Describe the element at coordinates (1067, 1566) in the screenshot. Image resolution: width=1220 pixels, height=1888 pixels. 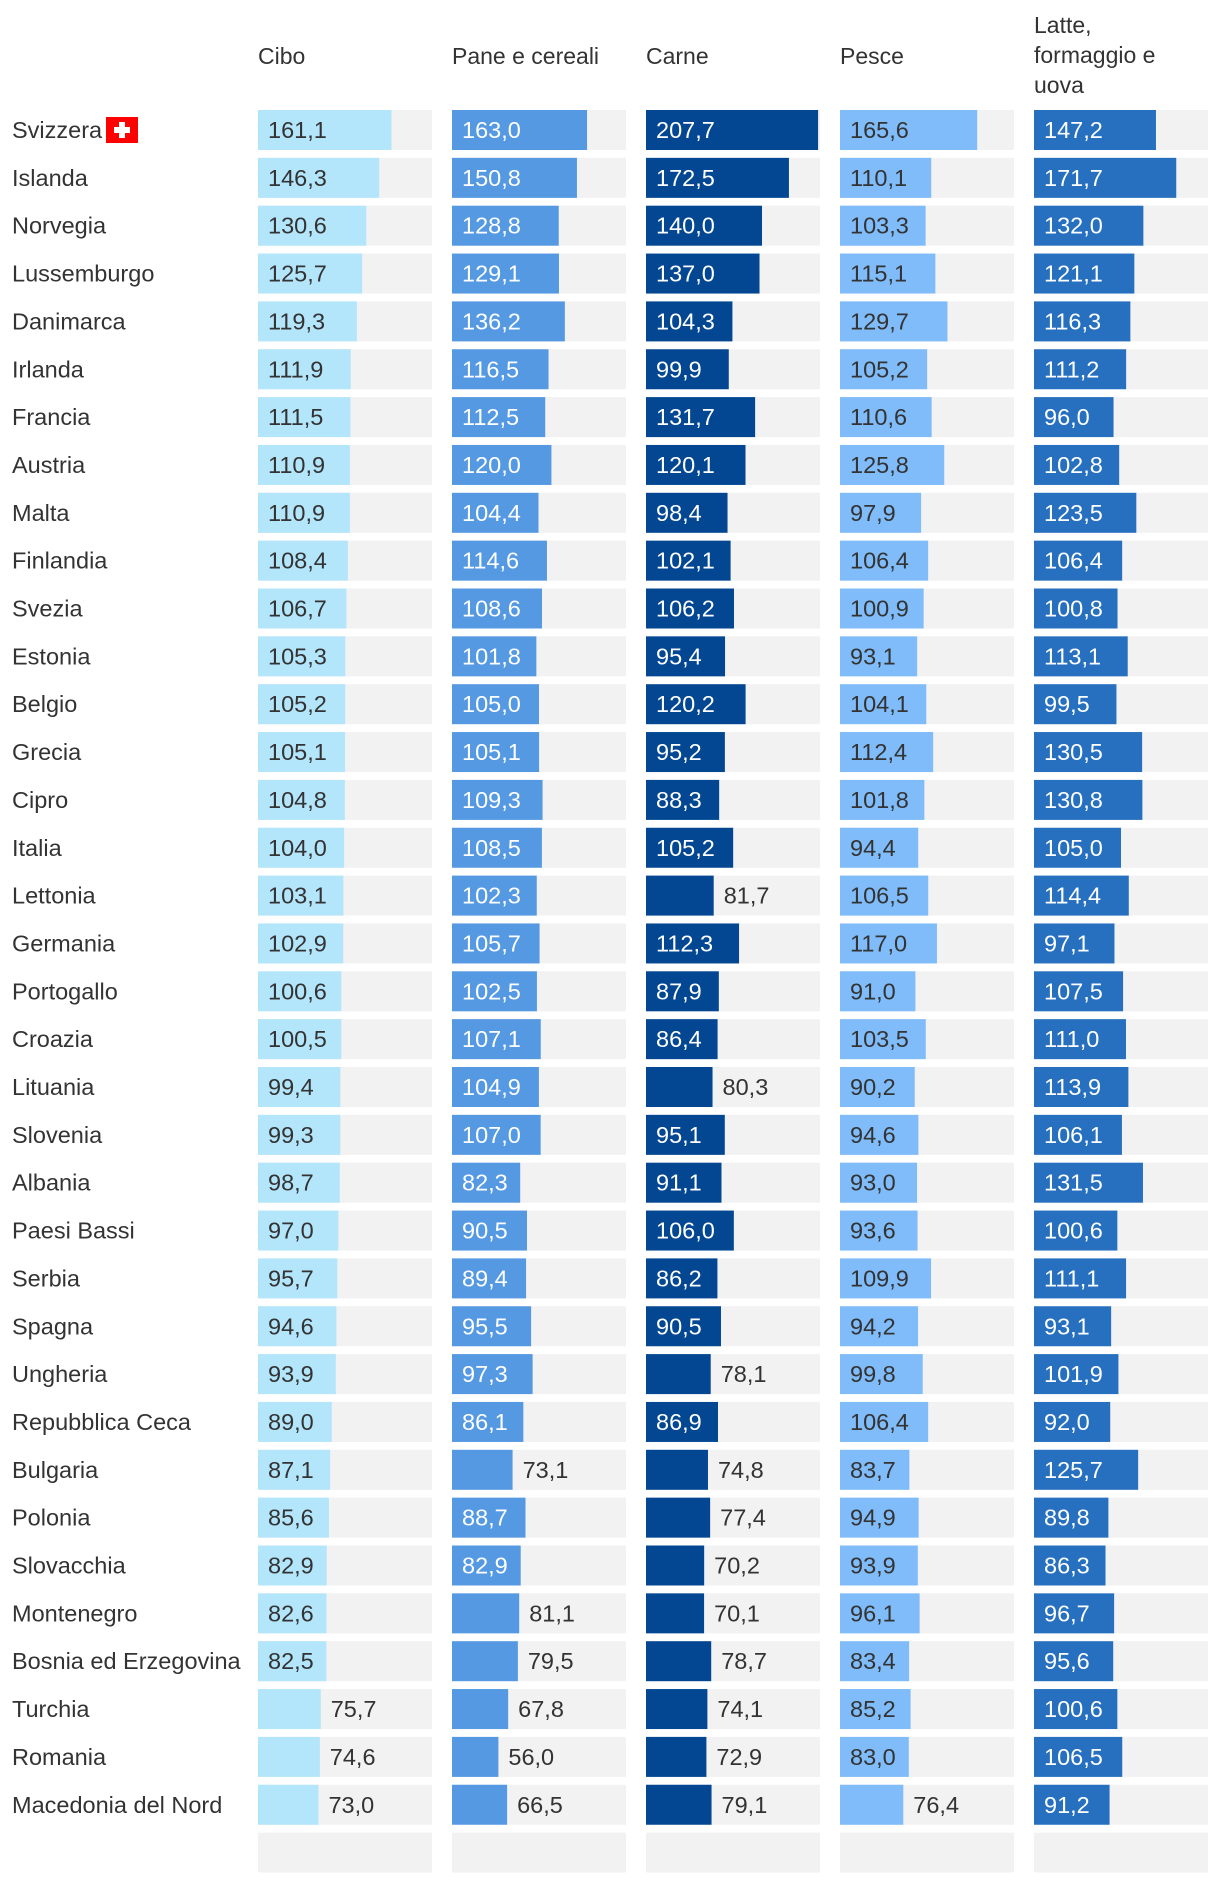
I see `value-label-slovacchia-4: 86,3` at that location.